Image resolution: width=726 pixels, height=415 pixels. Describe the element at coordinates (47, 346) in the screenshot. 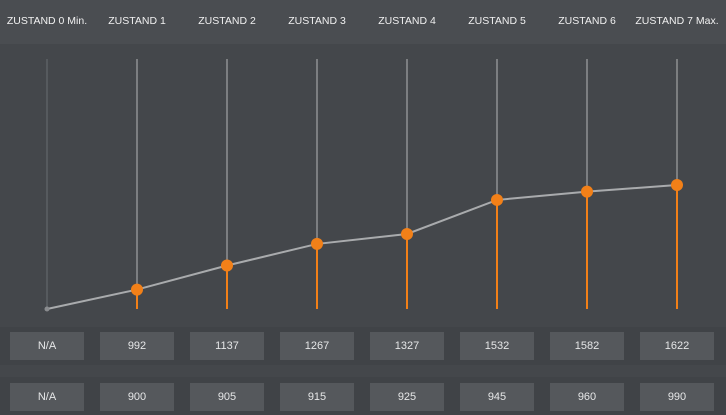

I see `value-cell-row1-state-0: N/A` at that location.